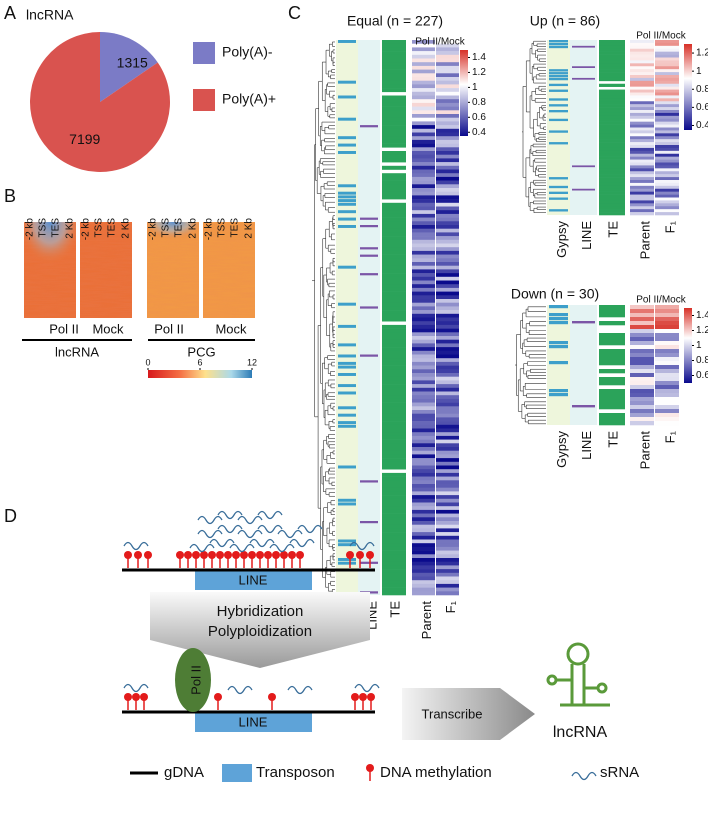 This screenshot has width=708, height=813. What do you see at coordinates (201, 351) in the screenshot?
I see `label: PCG` at bounding box center [201, 351].